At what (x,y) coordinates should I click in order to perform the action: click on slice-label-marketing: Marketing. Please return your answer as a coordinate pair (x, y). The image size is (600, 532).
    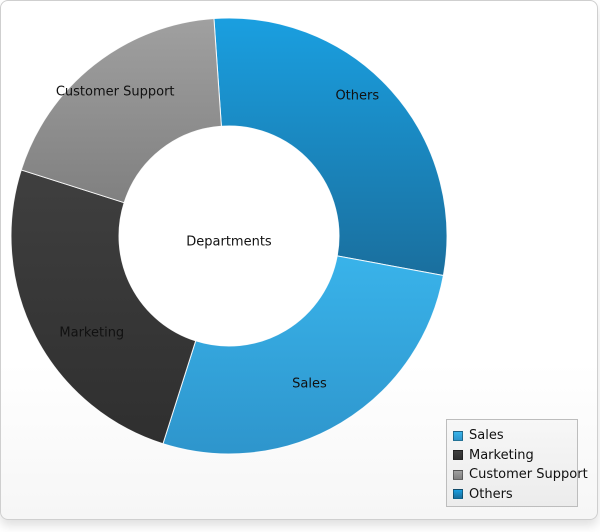
    Looking at the image, I should click on (91, 333).